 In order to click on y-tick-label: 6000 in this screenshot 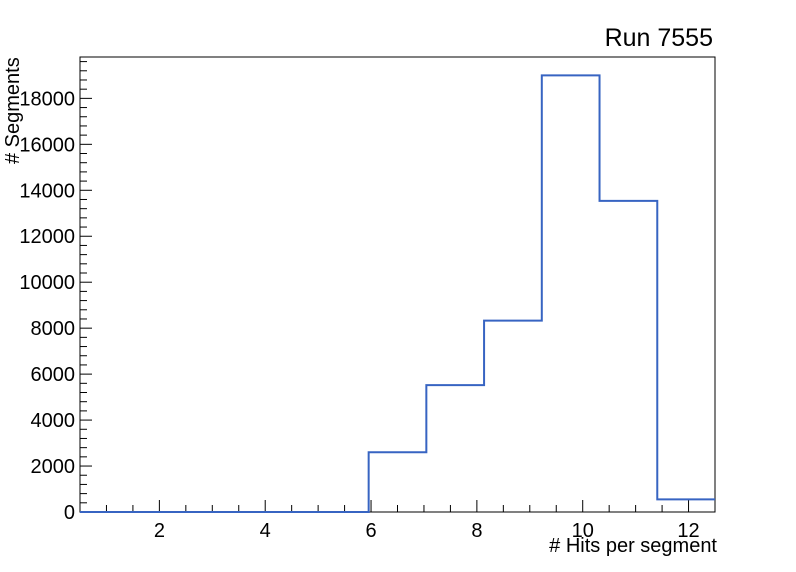, I will do `click(53, 375)`.